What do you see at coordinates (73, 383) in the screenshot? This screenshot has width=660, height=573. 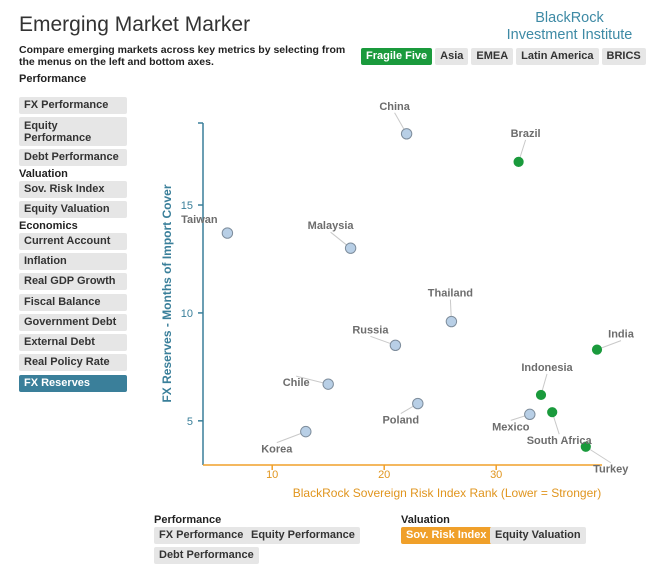 I see `menu-item-fx-reserves: FX Reserves` at bounding box center [73, 383].